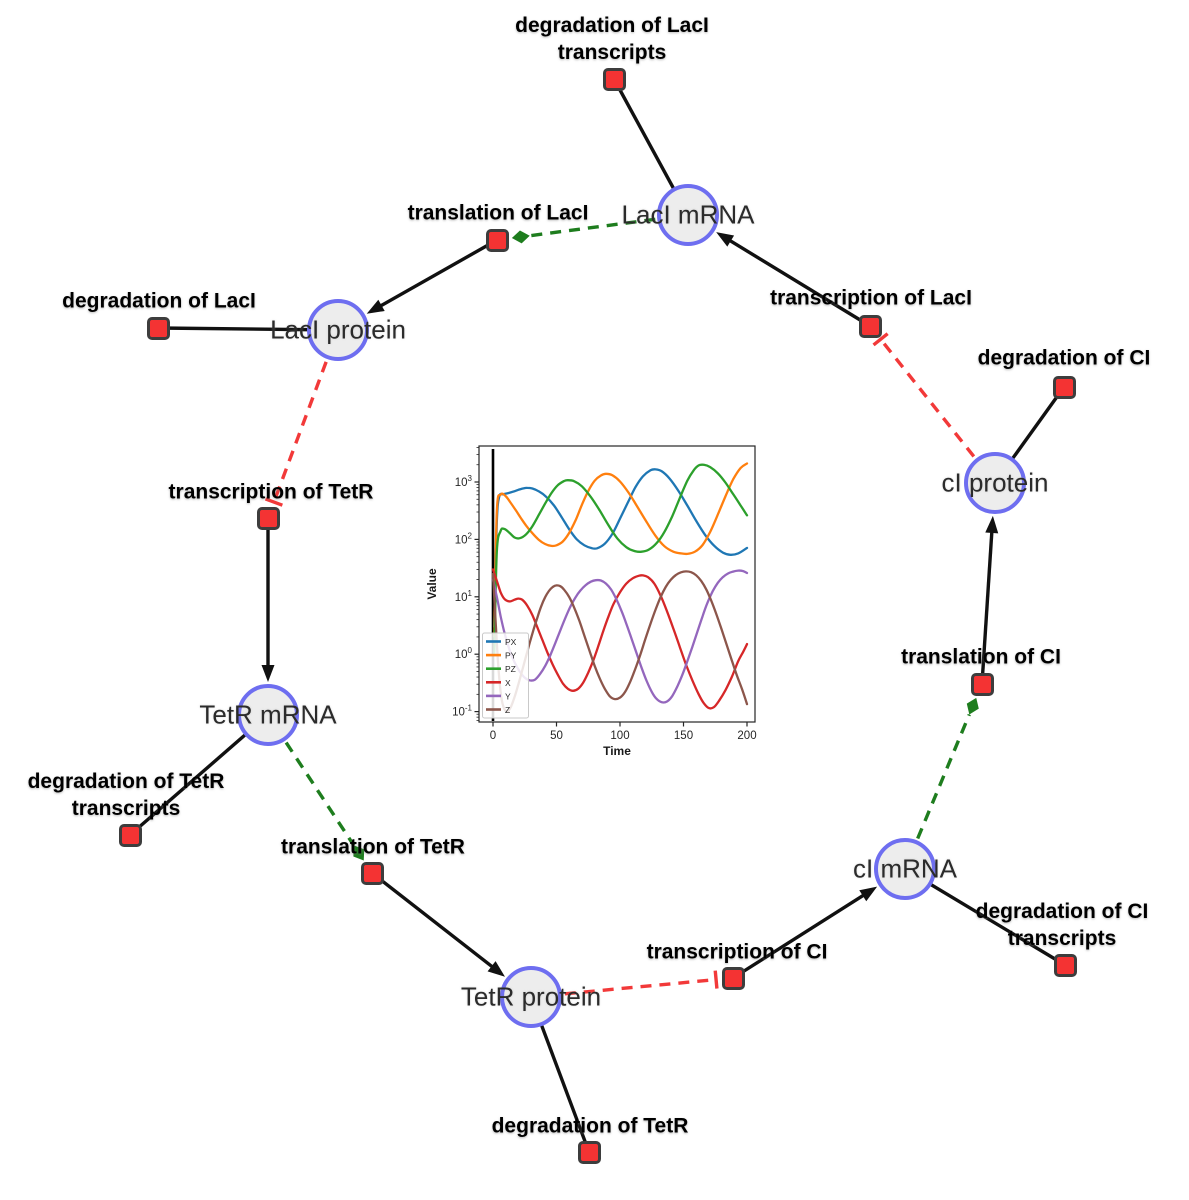  What do you see at coordinates (614, 79) in the screenshot?
I see `reaction-node-r_deg_laci_tx` at bounding box center [614, 79].